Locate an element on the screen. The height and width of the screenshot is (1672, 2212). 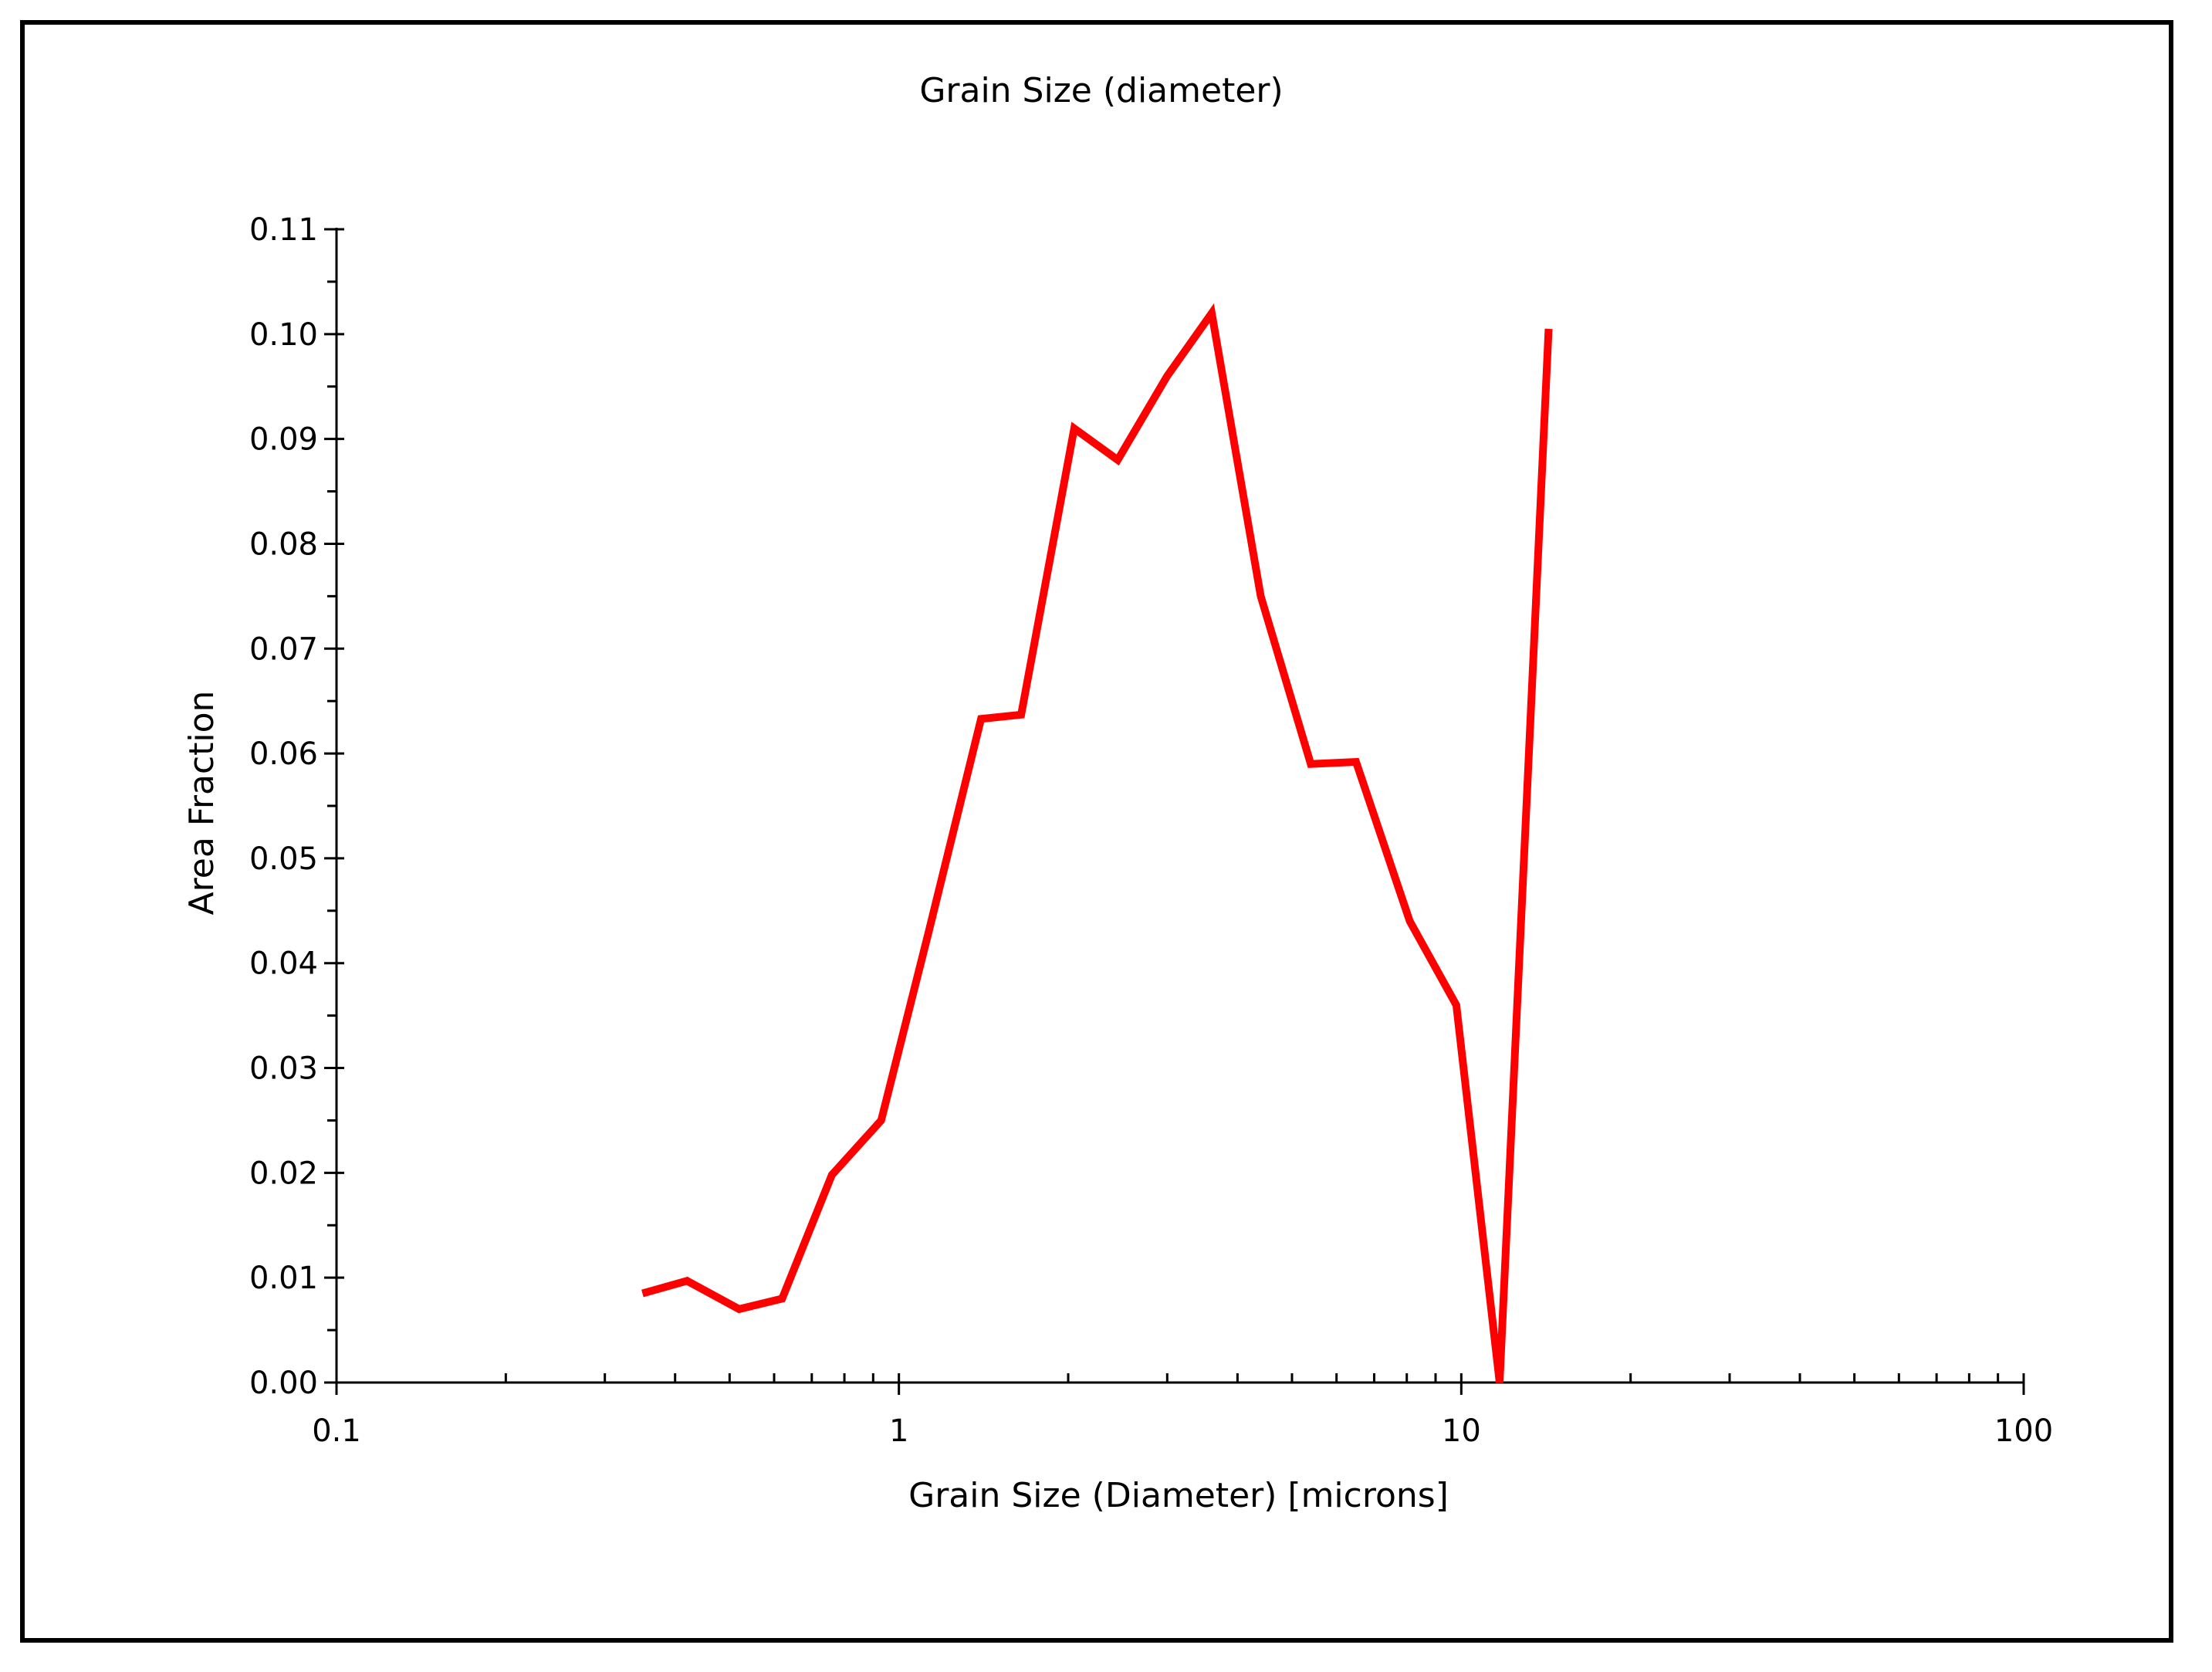
y-tick-label: 0.10 is located at coordinates (283, 335).